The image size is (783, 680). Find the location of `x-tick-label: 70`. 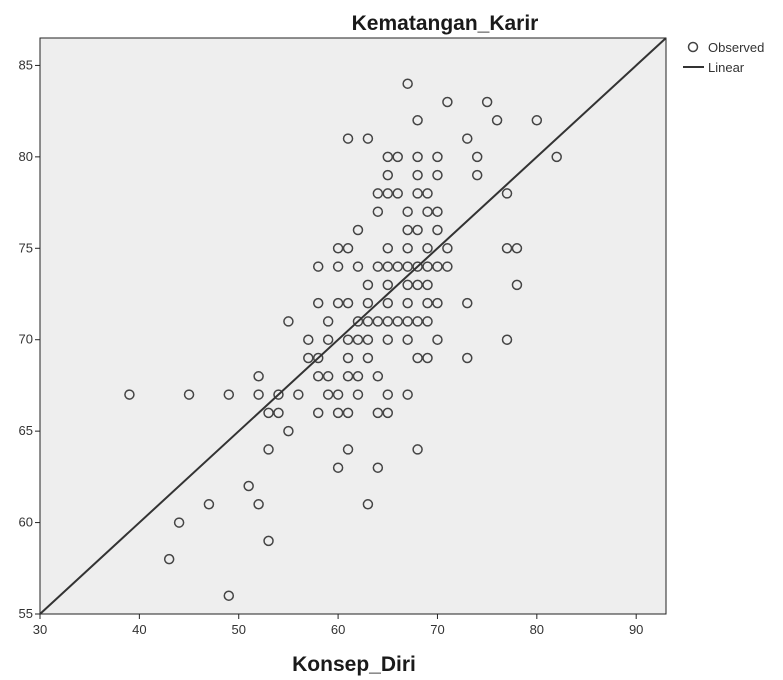

x-tick-label: 70 is located at coordinates (437, 629).